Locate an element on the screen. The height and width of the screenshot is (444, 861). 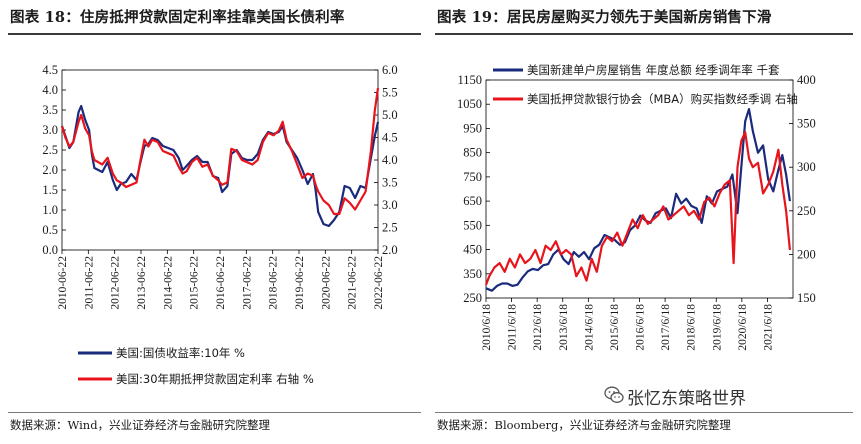
x-tick-label: 2012/6/18 is located at coordinates (538, 327).